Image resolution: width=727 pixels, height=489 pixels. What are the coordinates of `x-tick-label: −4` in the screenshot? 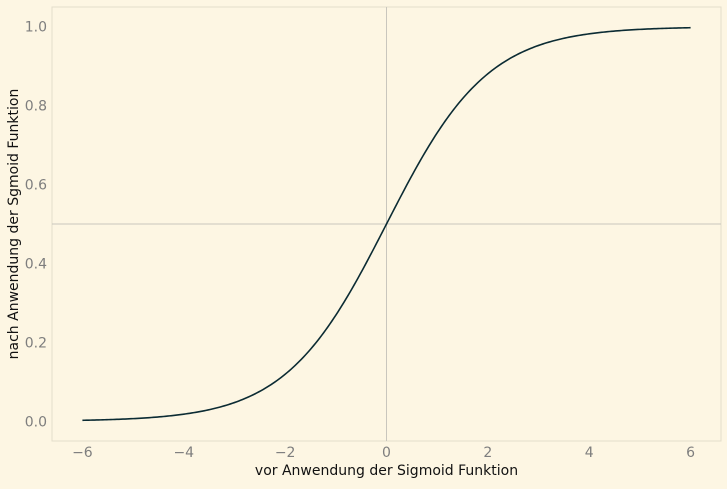 It's located at (183, 453).